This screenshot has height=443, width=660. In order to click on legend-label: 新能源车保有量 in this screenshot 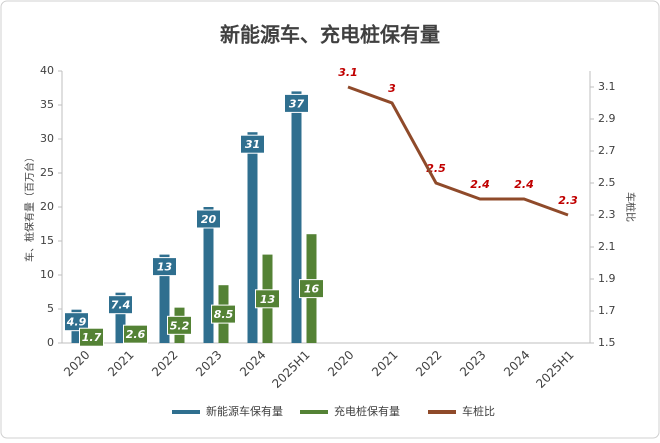, I will do `click(244, 411)`.